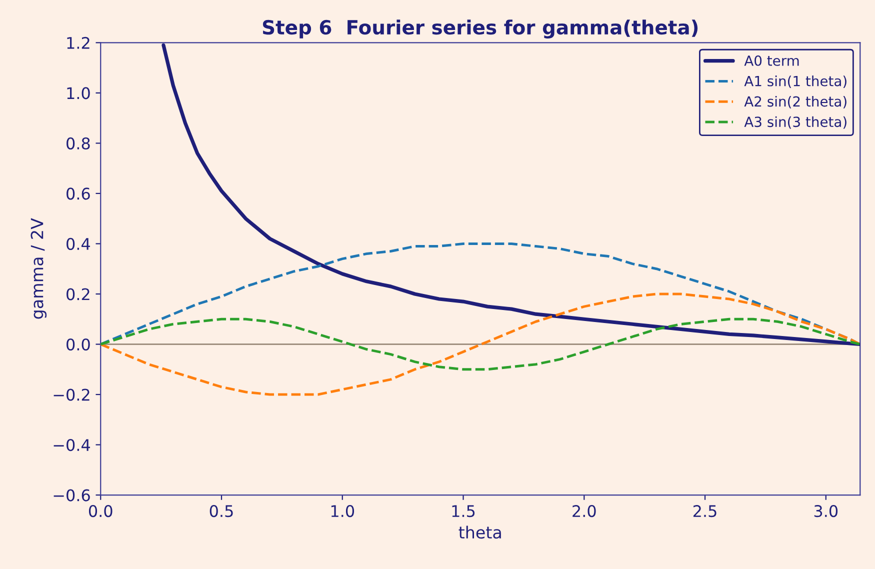 The height and width of the screenshot is (569, 875). What do you see at coordinates (826, 511) in the screenshot?
I see `x-tick-label: 3.0` at bounding box center [826, 511].